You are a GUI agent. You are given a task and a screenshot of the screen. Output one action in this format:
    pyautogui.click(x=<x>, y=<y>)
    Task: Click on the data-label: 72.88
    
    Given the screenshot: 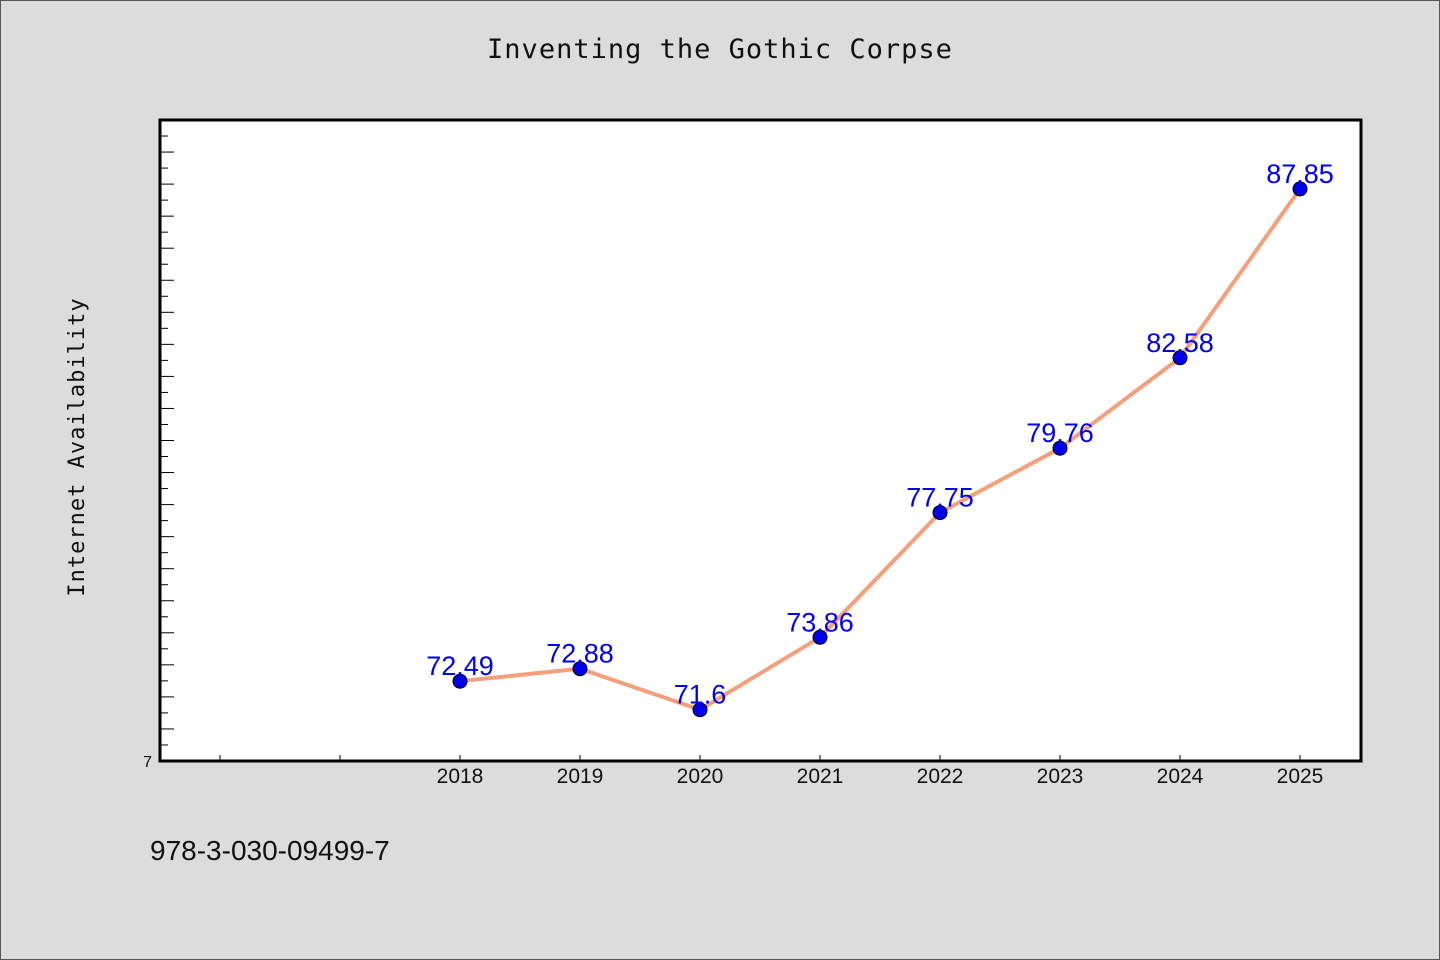 What is the action you would take?
    pyautogui.click(x=580, y=654)
    